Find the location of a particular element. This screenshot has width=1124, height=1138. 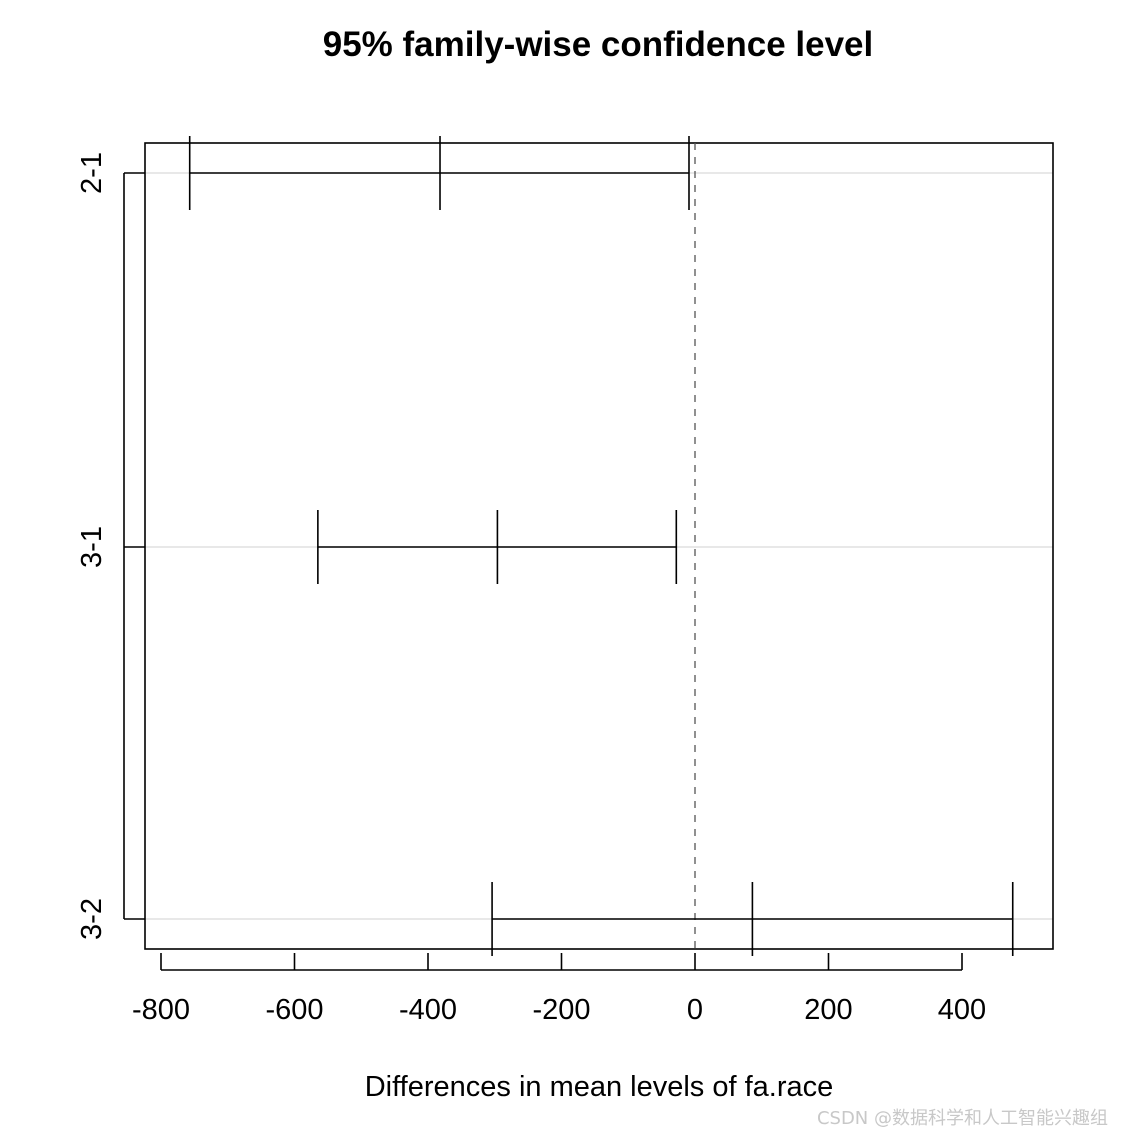

watermark: CSDN @数据科学和人工智能兴趣组 is located at coordinates (962, 1118).